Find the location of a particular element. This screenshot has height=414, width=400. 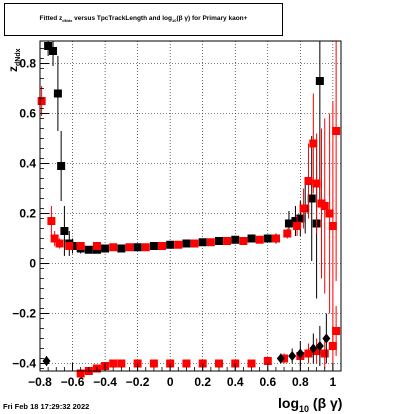

x-tick-label: −0.2 is located at coordinates (138, 382).